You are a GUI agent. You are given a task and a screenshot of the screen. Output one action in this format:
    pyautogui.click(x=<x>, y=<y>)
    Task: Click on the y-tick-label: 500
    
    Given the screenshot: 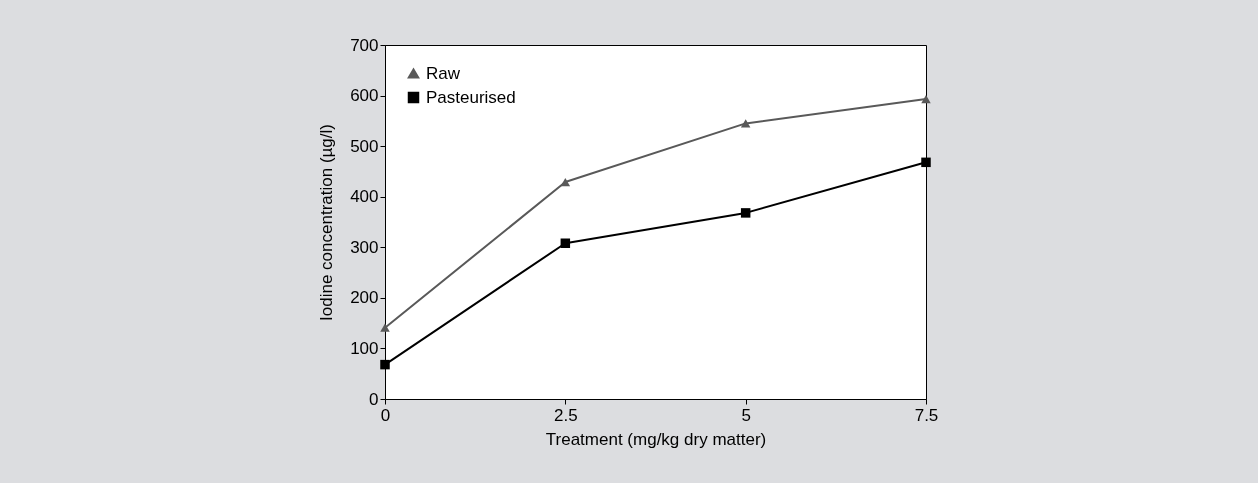 What is the action you would take?
    pyautogui.click(x=364, y=146)
    